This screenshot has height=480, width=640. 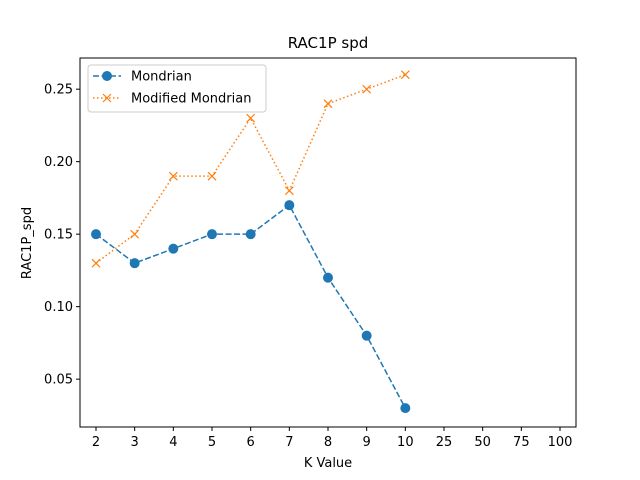 I want to click on x-tick-label: 2, so click(x=96, y=442).